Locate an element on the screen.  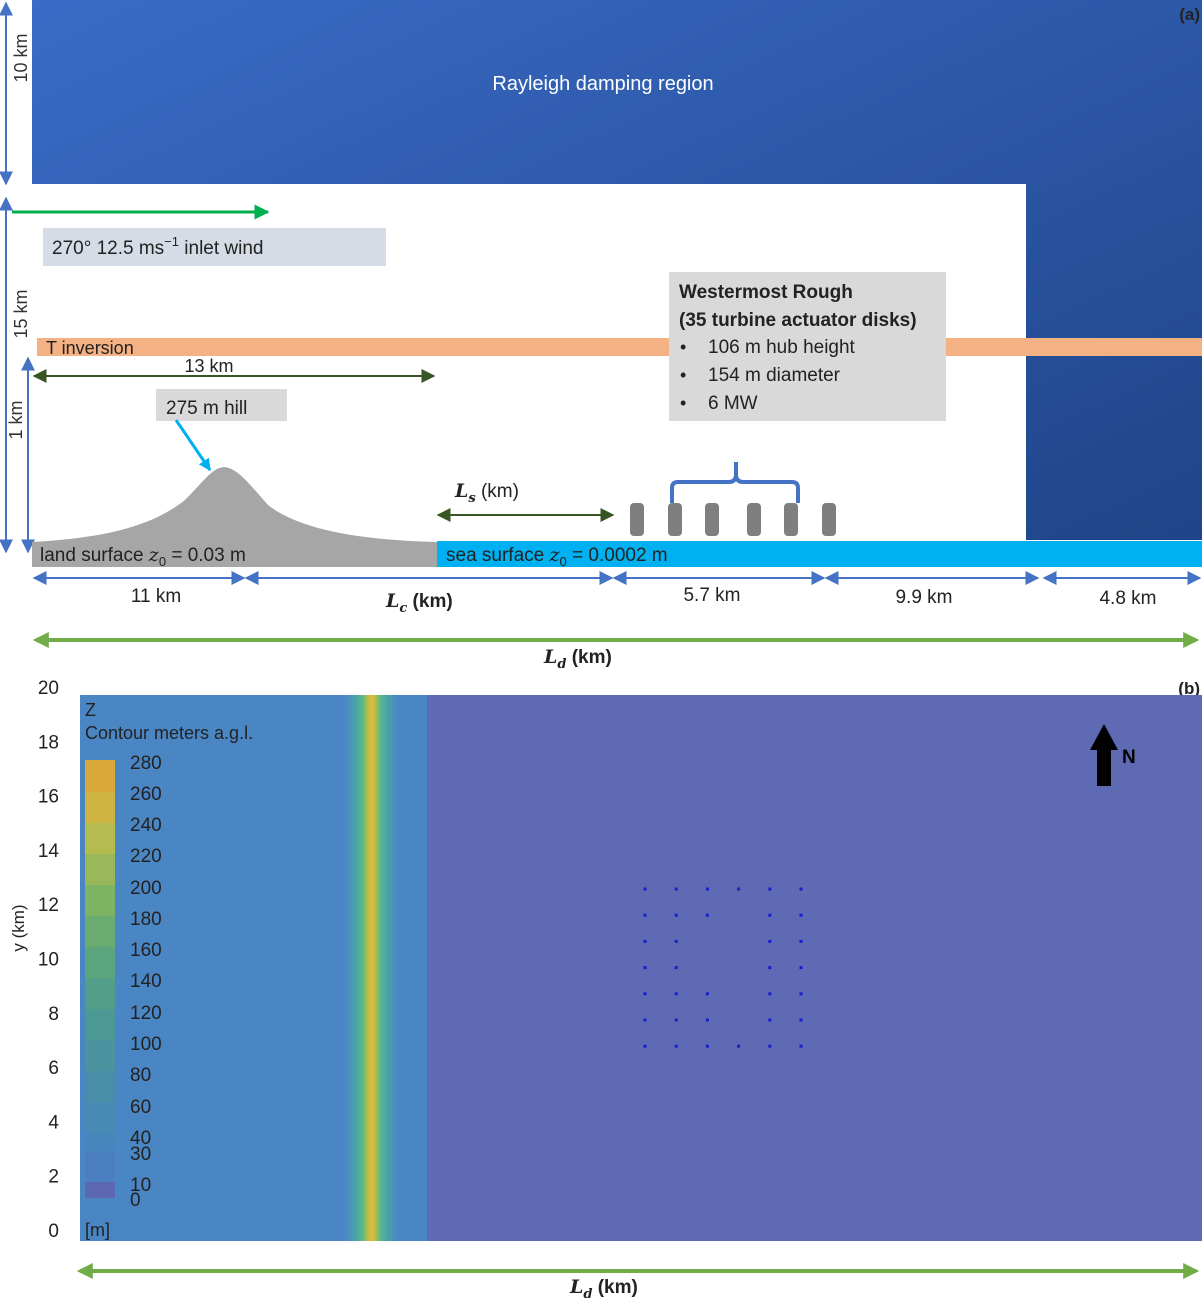
colorbar-level: 60 is located at coordinates (140, 1107).